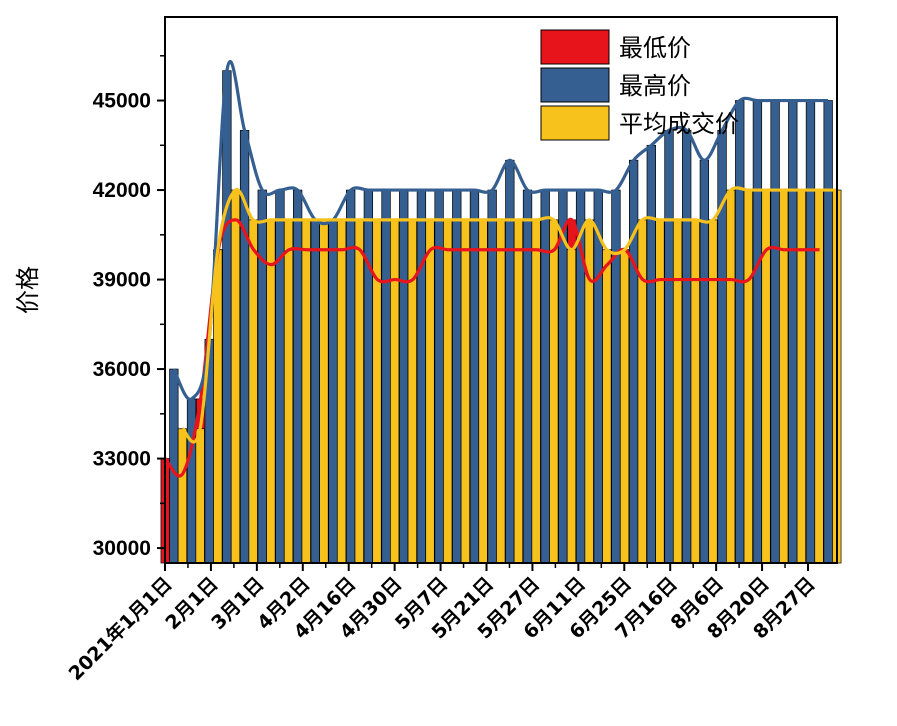 The width and height of the screenshot is (897, 726). I want to click on y-axis-title: 价格, so click(28, 290).